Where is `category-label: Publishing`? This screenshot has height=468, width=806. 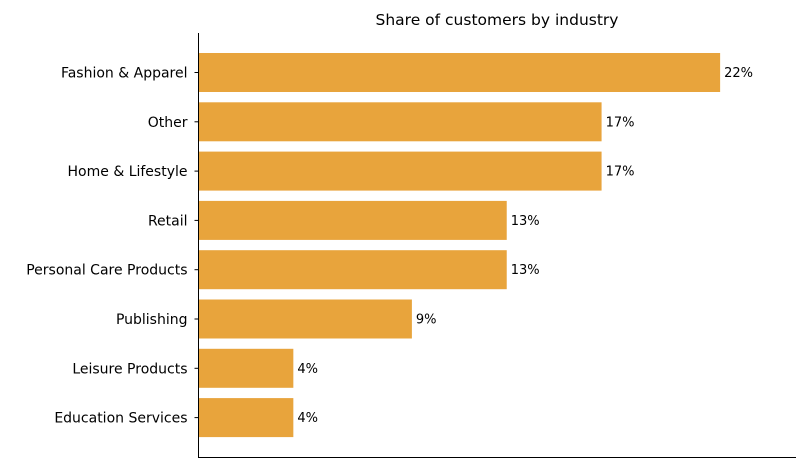 category-label: Publishing is located at coordinates (152, 320).